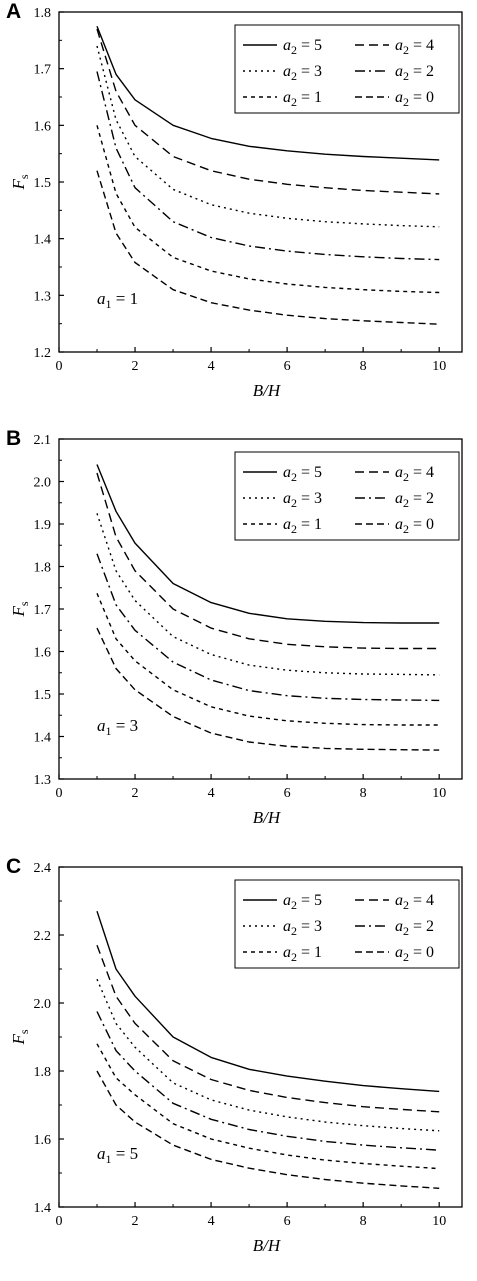  What do you see at coordinates (117, 727) in the screenshot?
I see `annotation-a1: a1 = 3` at bounding box center [117, 727].